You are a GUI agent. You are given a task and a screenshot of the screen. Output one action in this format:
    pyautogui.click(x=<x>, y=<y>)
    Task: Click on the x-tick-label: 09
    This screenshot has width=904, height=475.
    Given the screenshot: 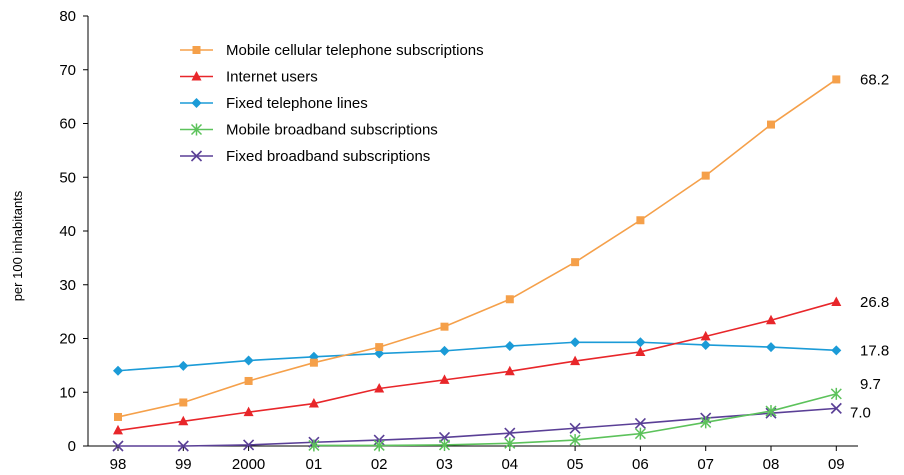 What is the action you would take?
    pyautogui.click(x=836, y=464)
    